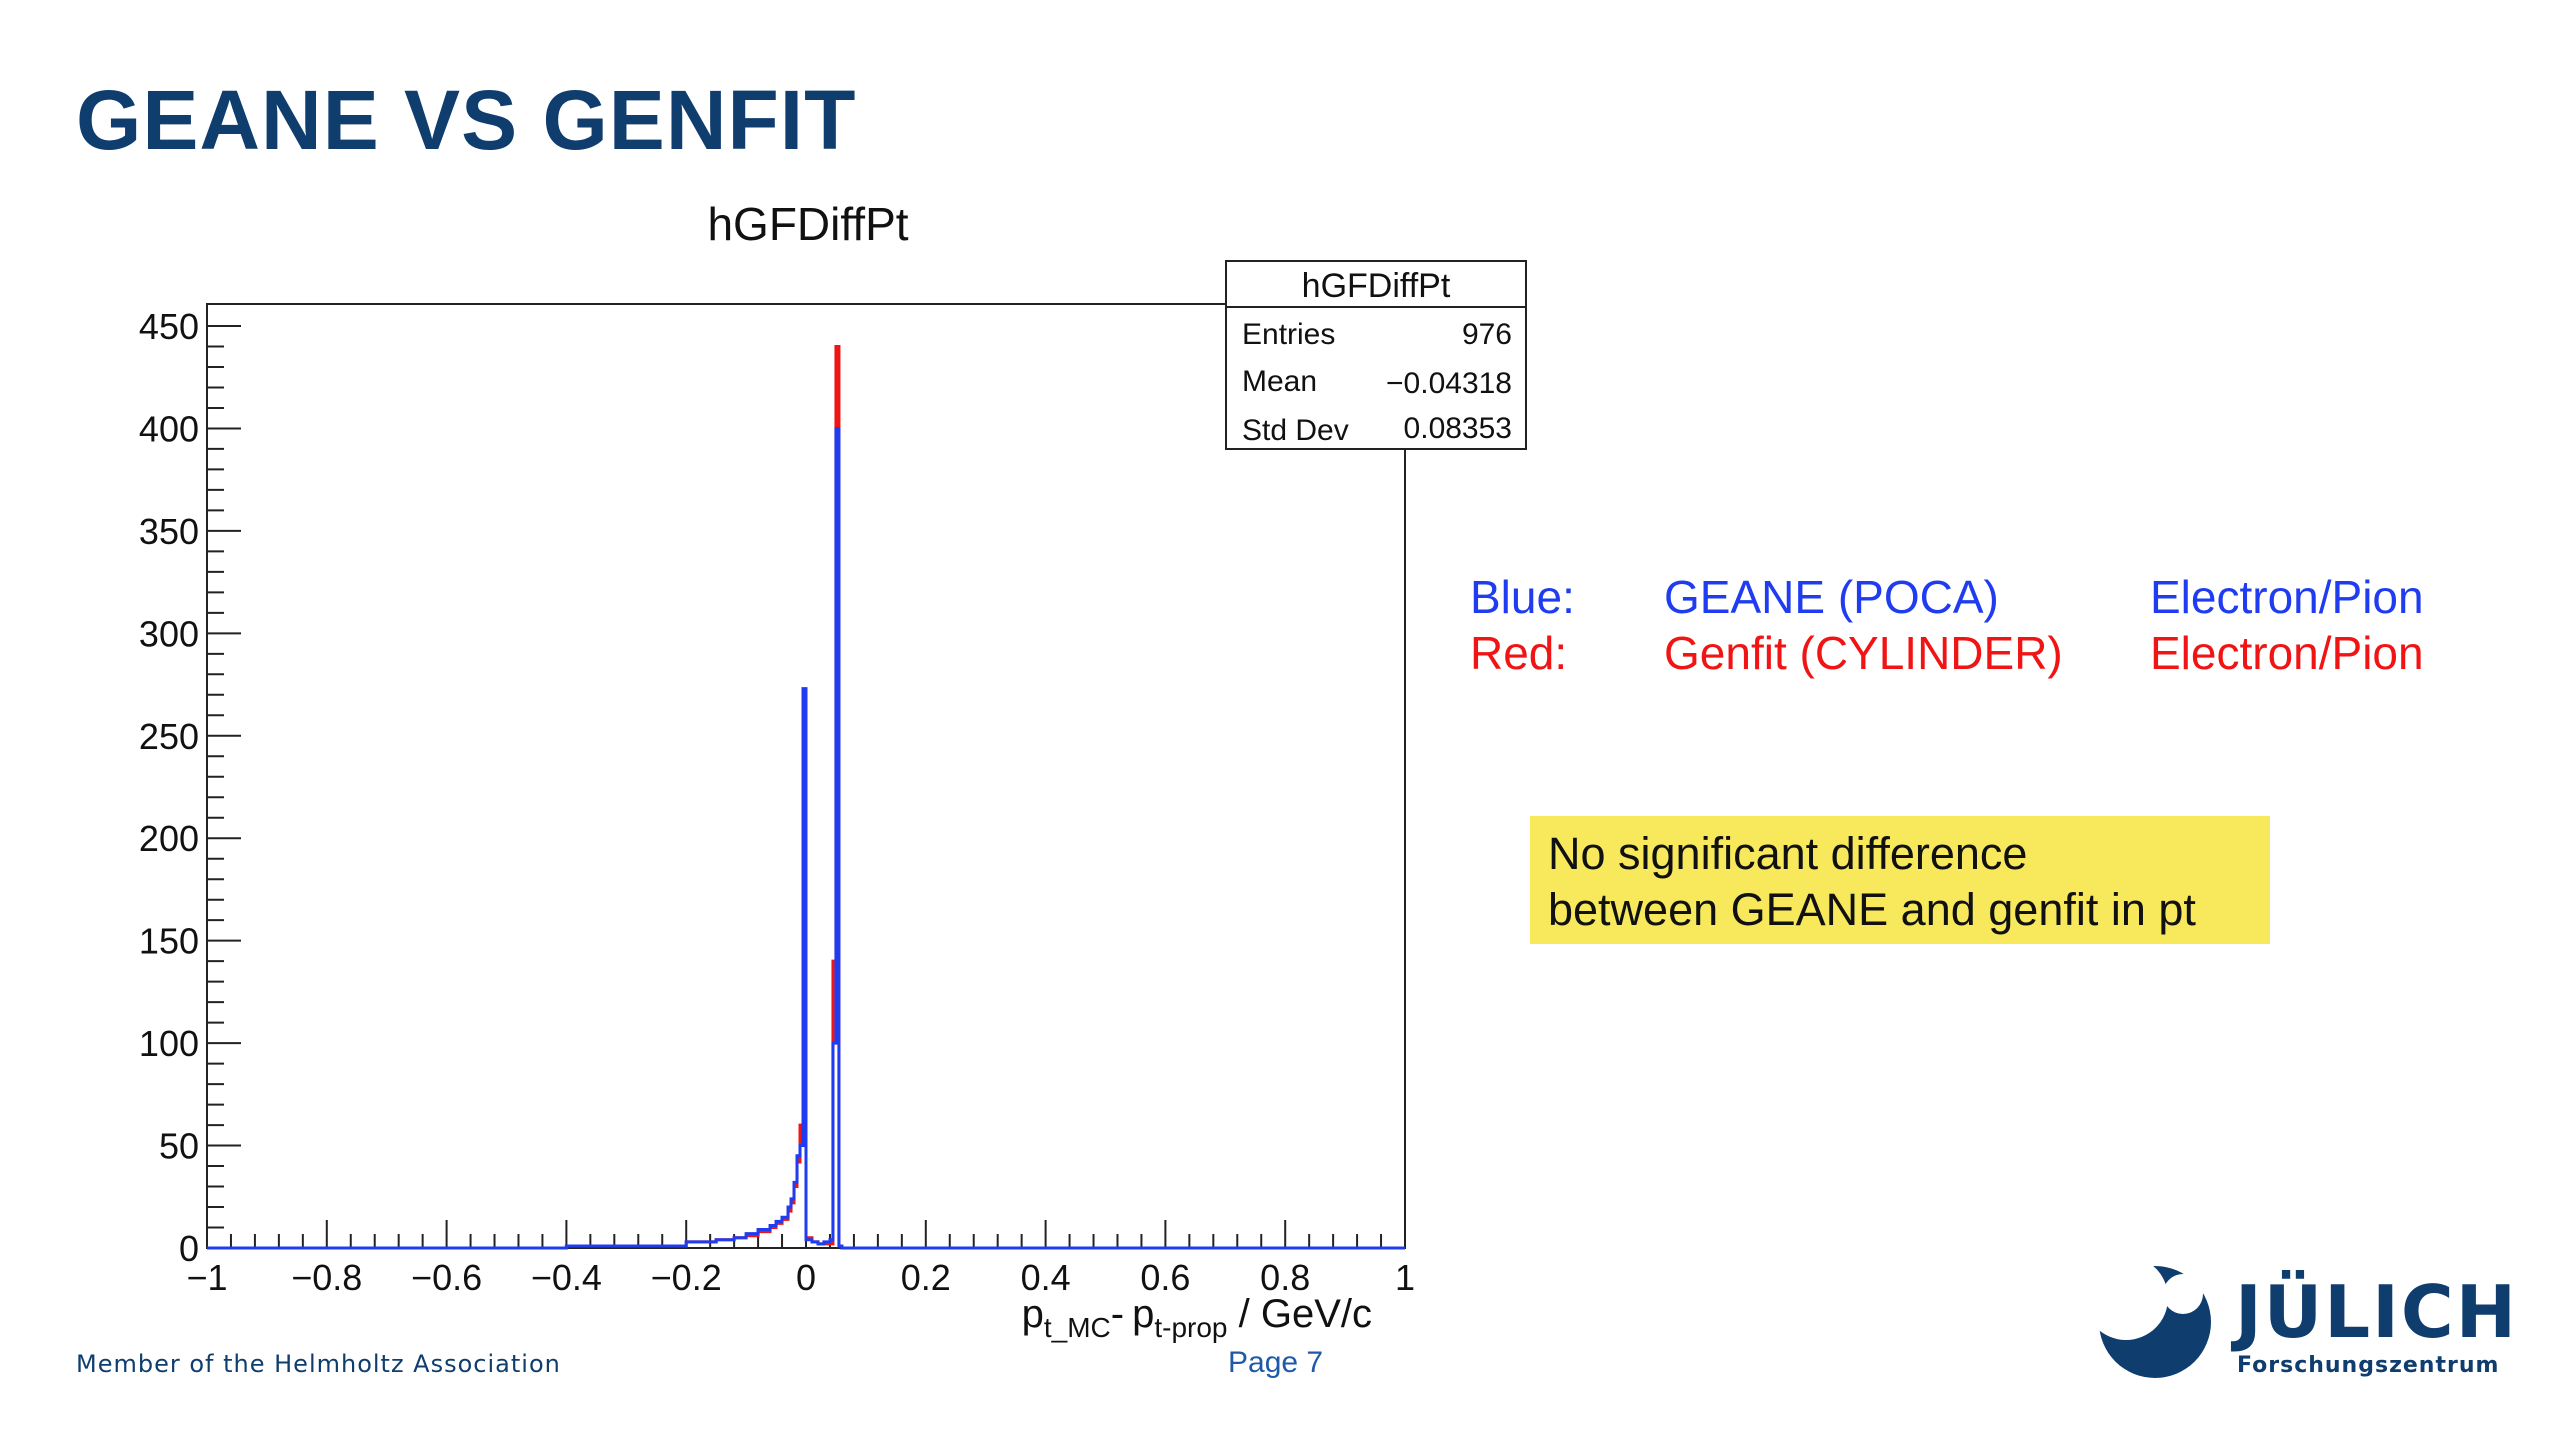 This screenshot has height=1440, width=2560. I want to click on stats-entries-label: Entries, so click(1288, 334).